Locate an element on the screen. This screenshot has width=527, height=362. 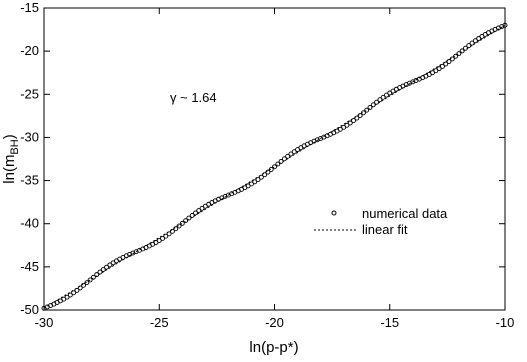
x-tick-label: -25 is located at coordinates (159, 322).